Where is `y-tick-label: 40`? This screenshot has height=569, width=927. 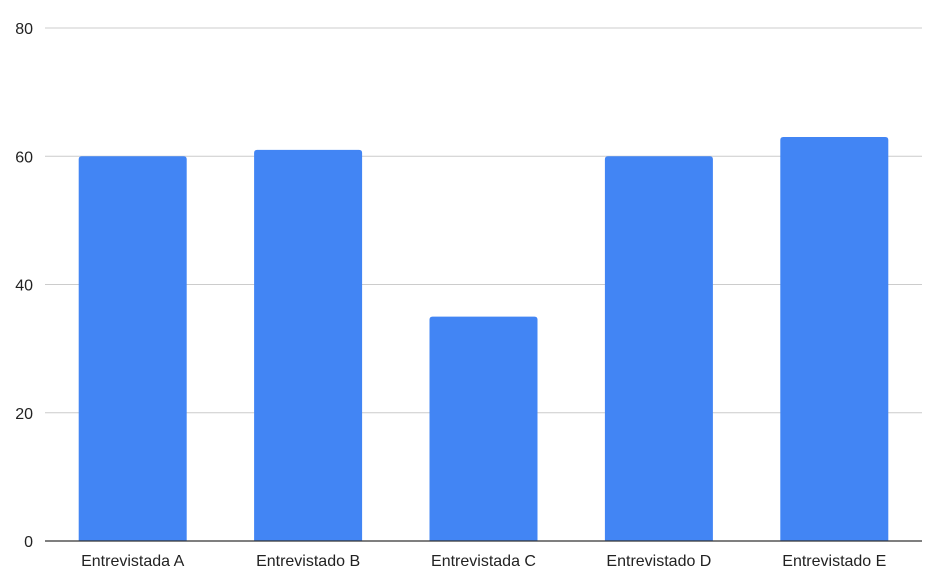
y-tick-label: 40 is located at coordinates (24, 286).